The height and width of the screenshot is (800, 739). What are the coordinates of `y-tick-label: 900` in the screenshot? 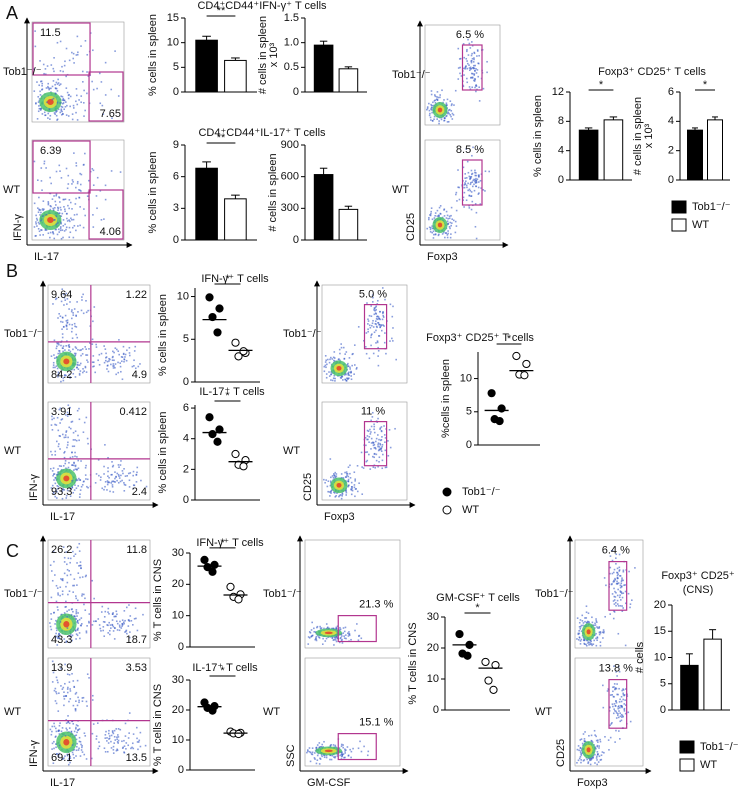 It's located at (290, 145).